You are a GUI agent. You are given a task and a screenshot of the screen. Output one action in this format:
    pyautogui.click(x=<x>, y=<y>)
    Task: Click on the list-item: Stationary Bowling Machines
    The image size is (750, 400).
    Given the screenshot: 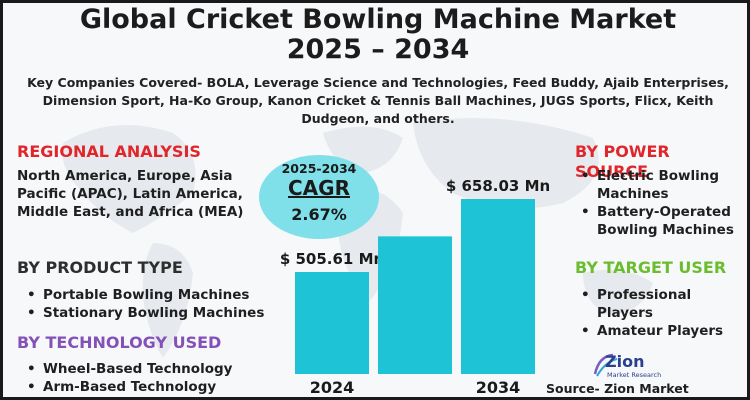 What is the action you would take?
    pyautogui.click(x=144, y=313)
    